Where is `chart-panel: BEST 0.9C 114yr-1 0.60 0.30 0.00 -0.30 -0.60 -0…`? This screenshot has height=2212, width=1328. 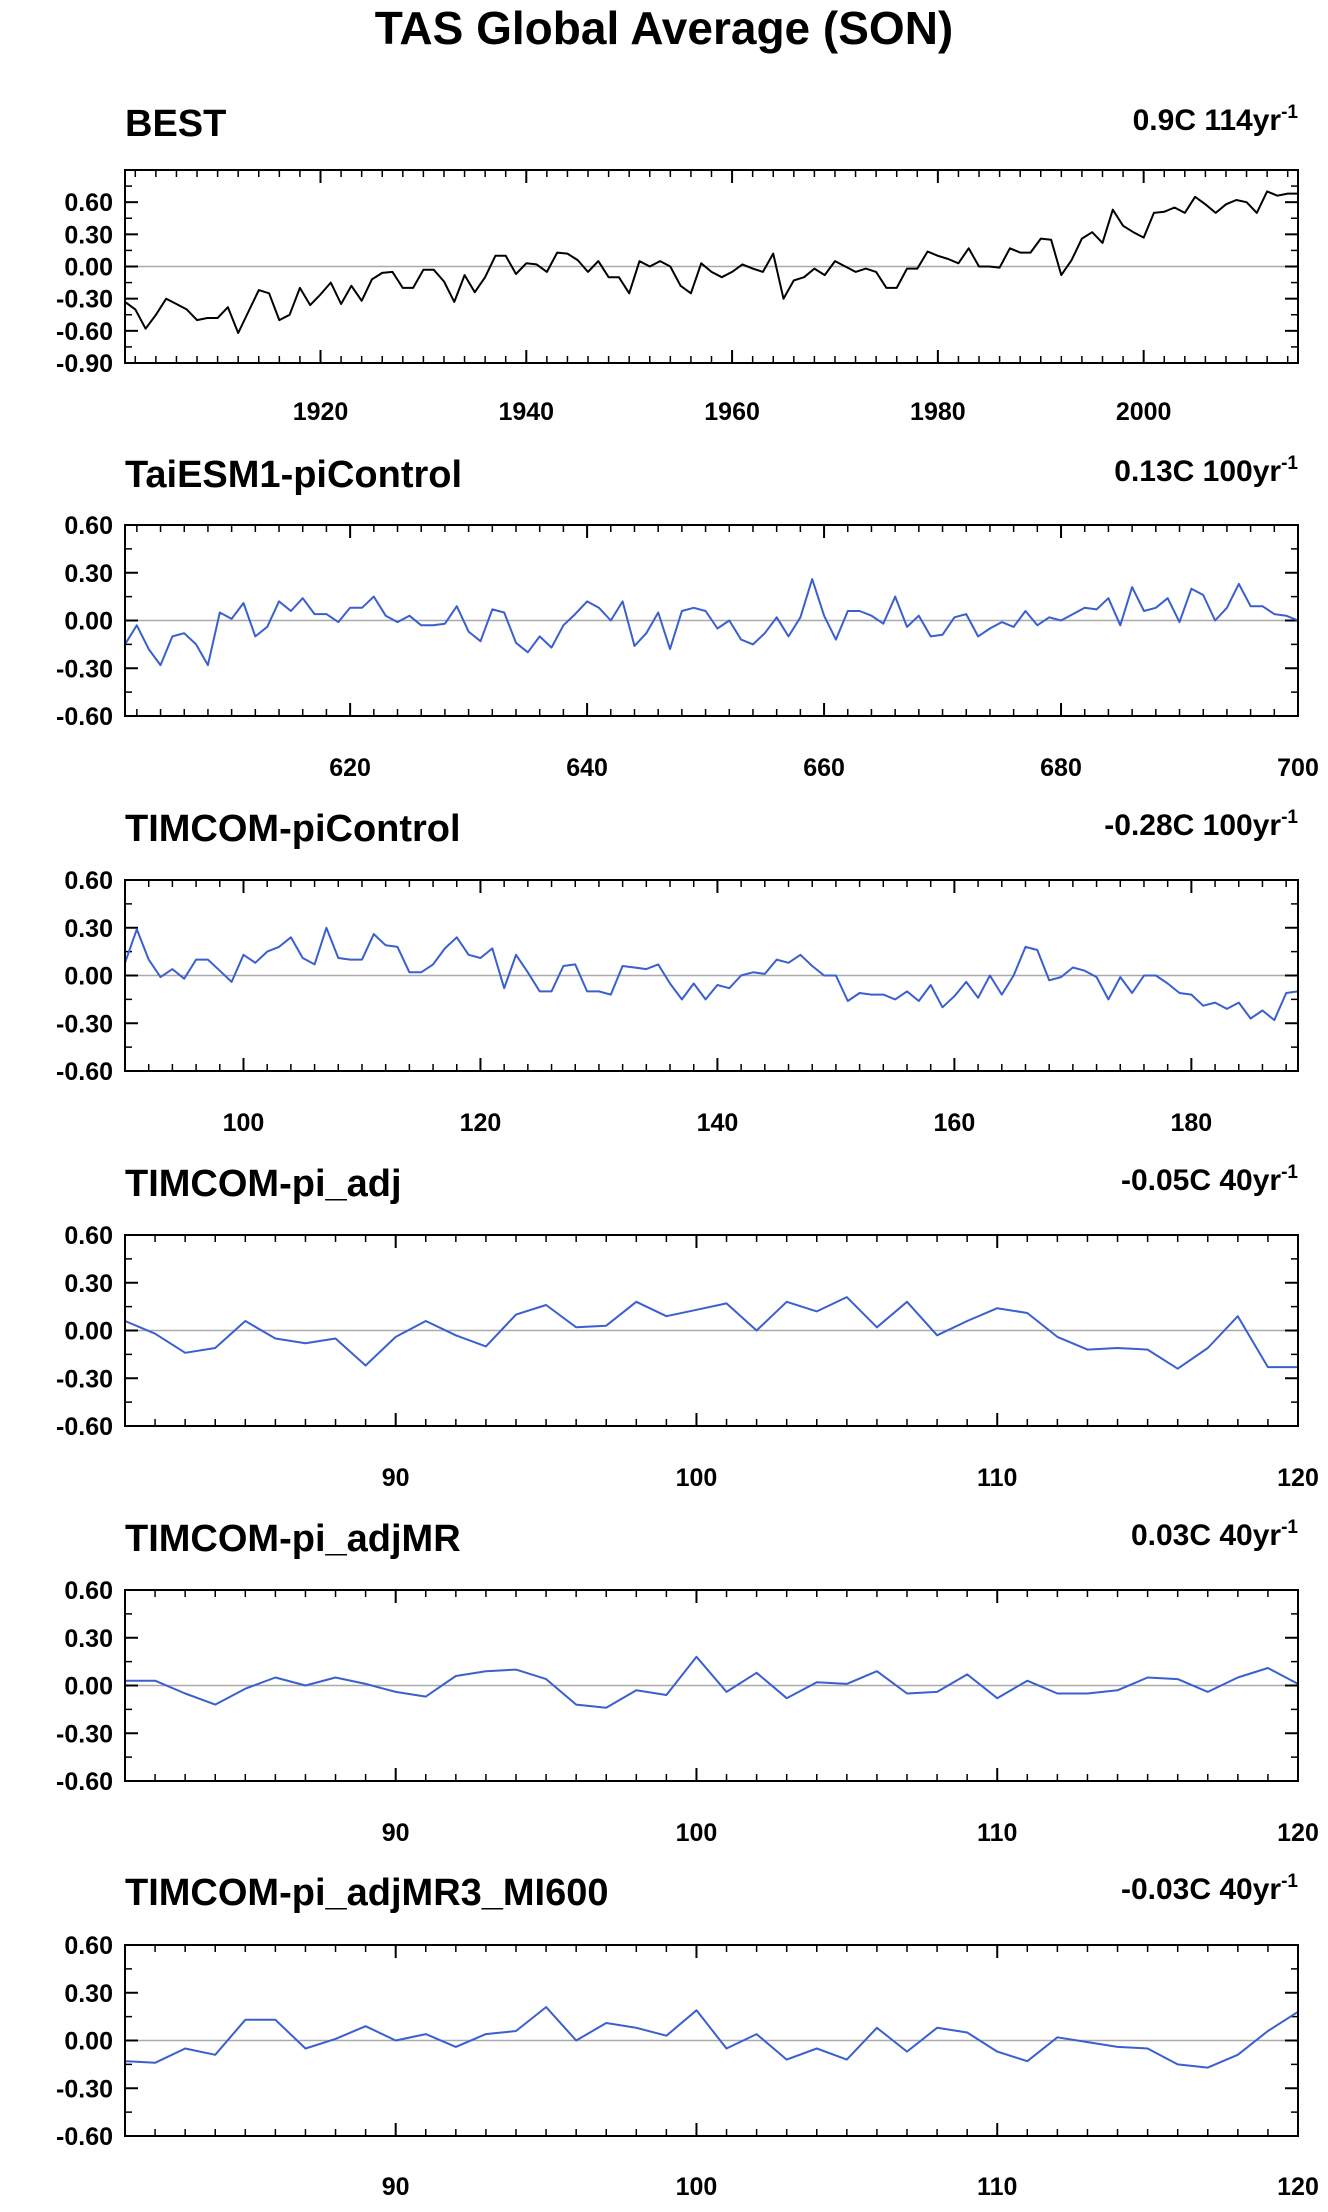
chart-panel: BEST 0.9C 114yr-1 0.60 0.30 0.00 -0.30 -0.60 -0… is located at coordinates (677, 264).